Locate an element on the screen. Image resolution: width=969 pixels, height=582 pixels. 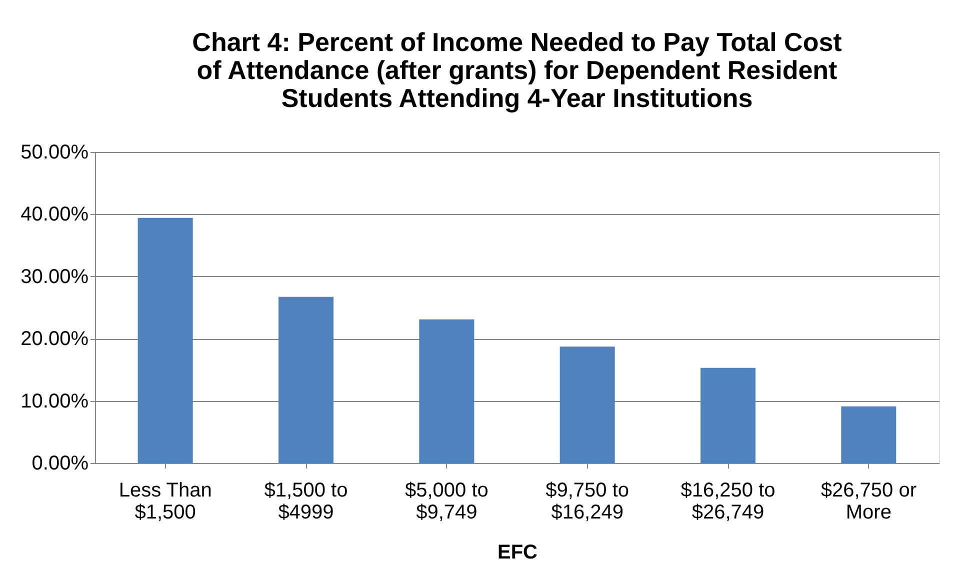
x-axis-title: EFC is located at coordinates (518, 553).